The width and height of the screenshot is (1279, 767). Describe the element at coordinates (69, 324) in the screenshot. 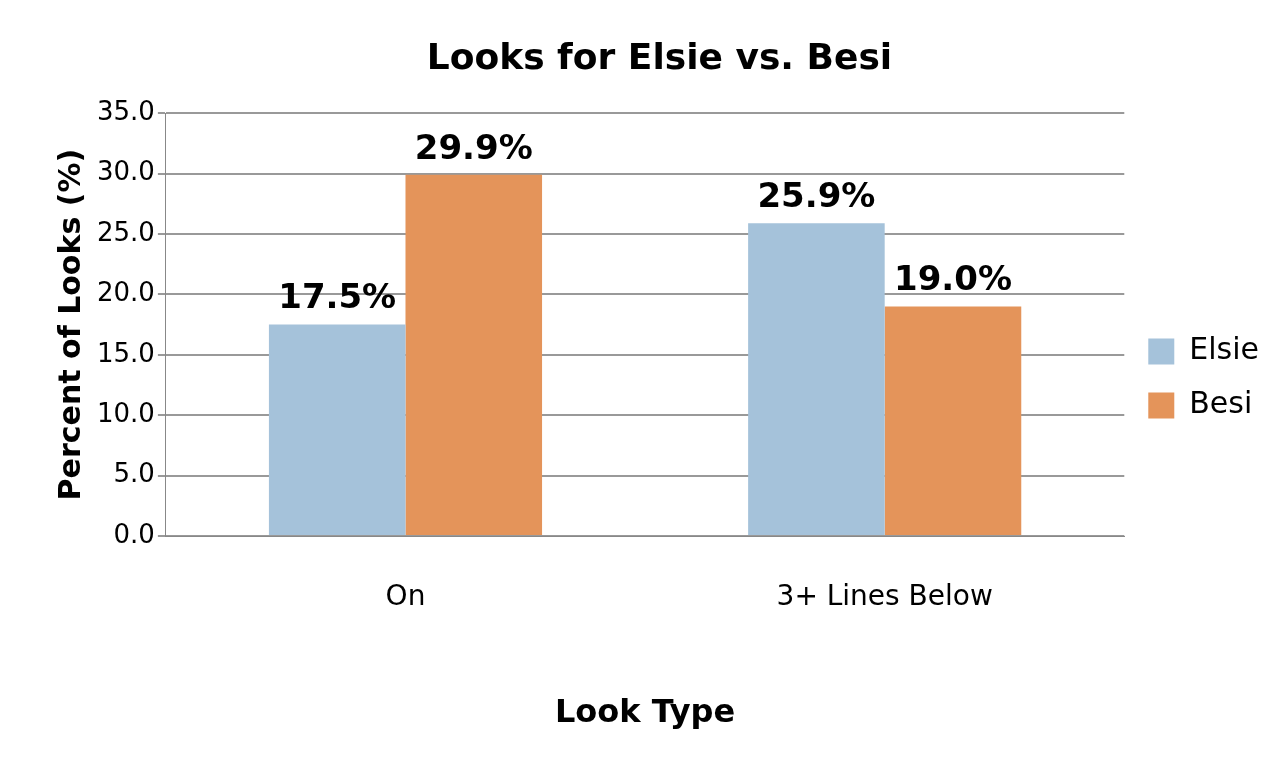

I see `y-axis-title: Percent of Looks (%)` at that location.